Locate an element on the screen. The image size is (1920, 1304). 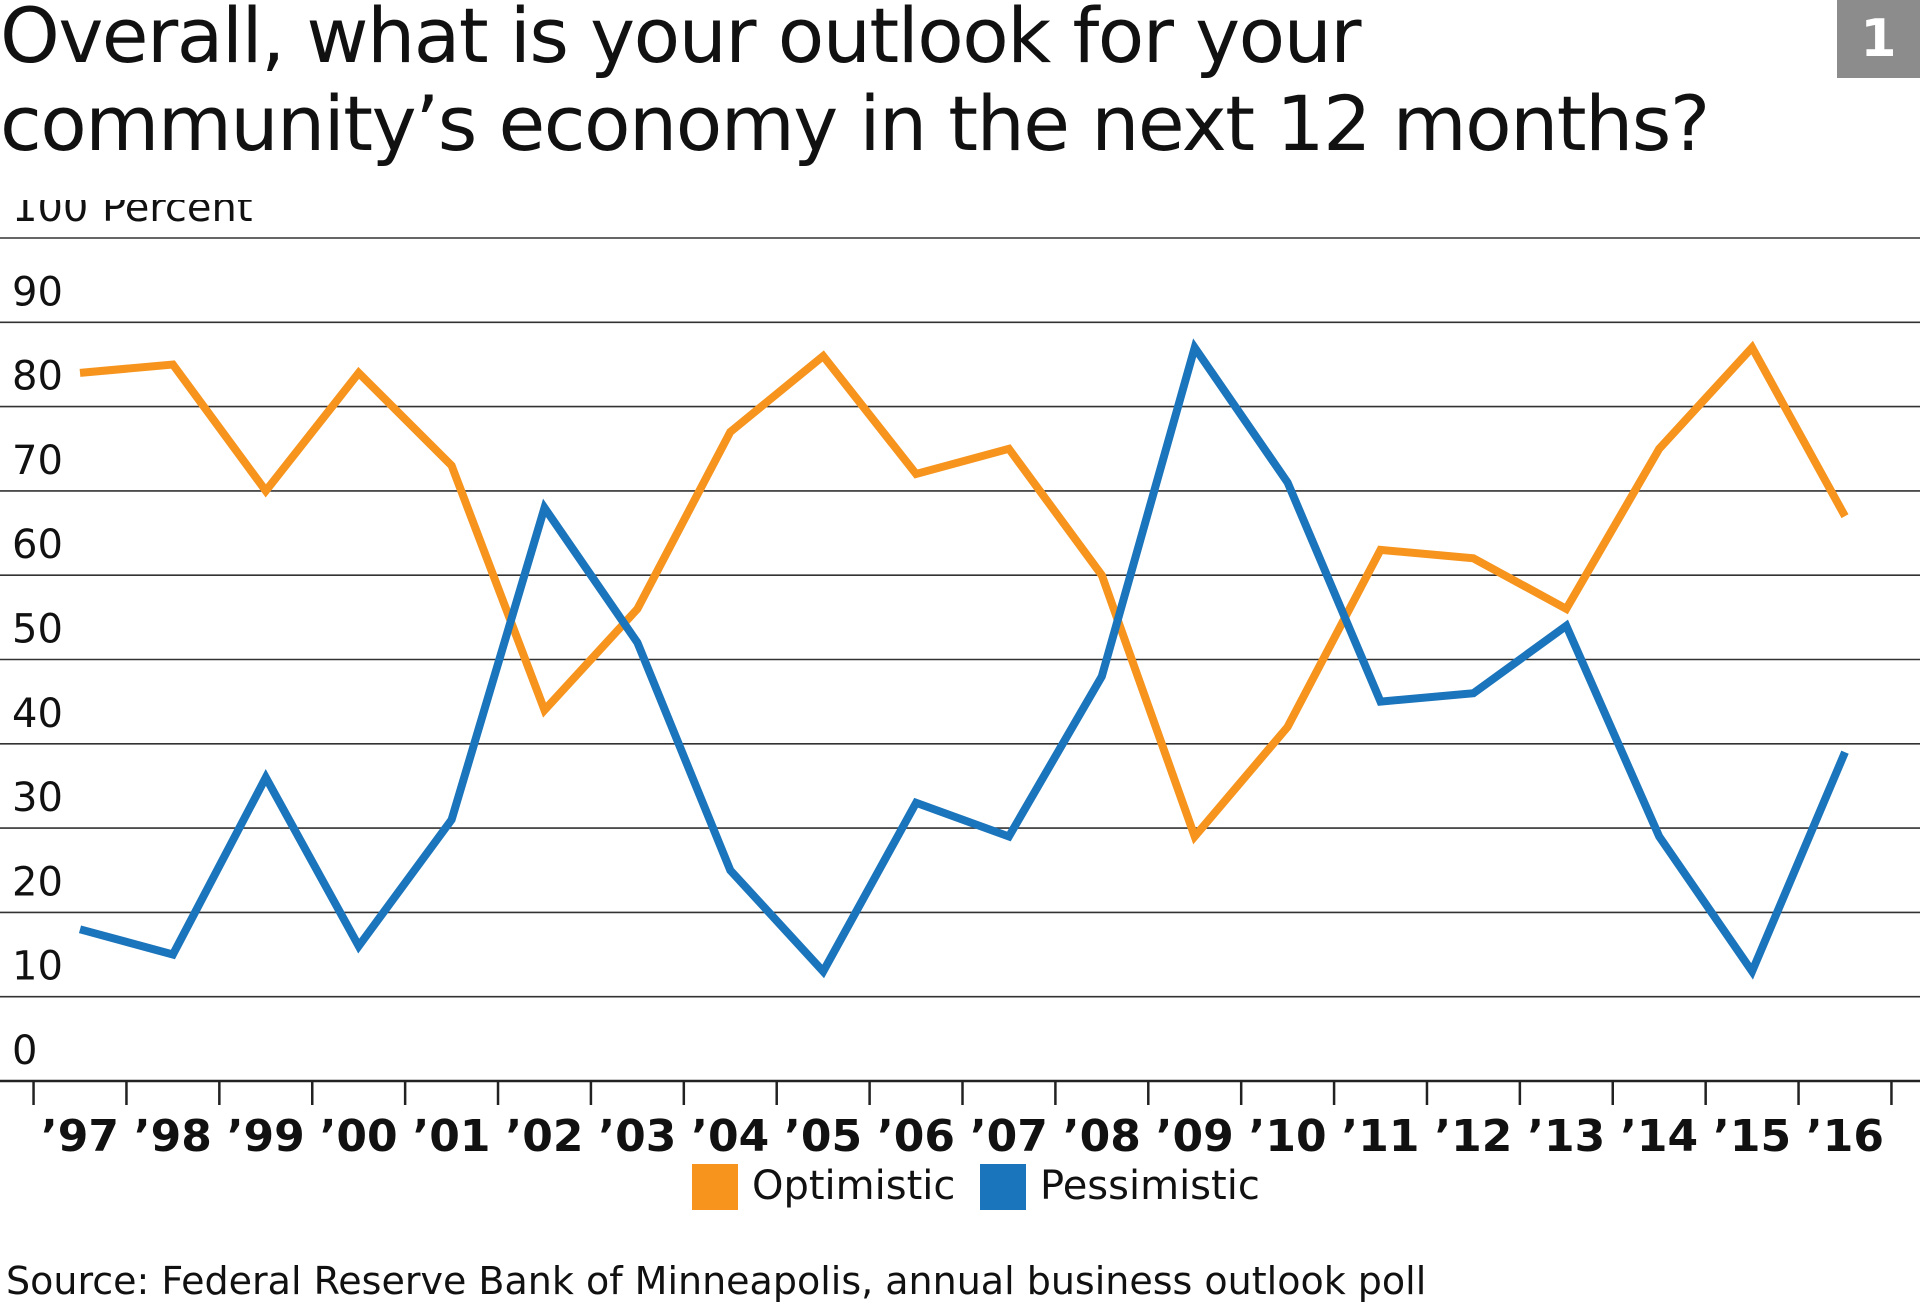
x-tick-label: ’03 is located at coordinates (637, 1136).